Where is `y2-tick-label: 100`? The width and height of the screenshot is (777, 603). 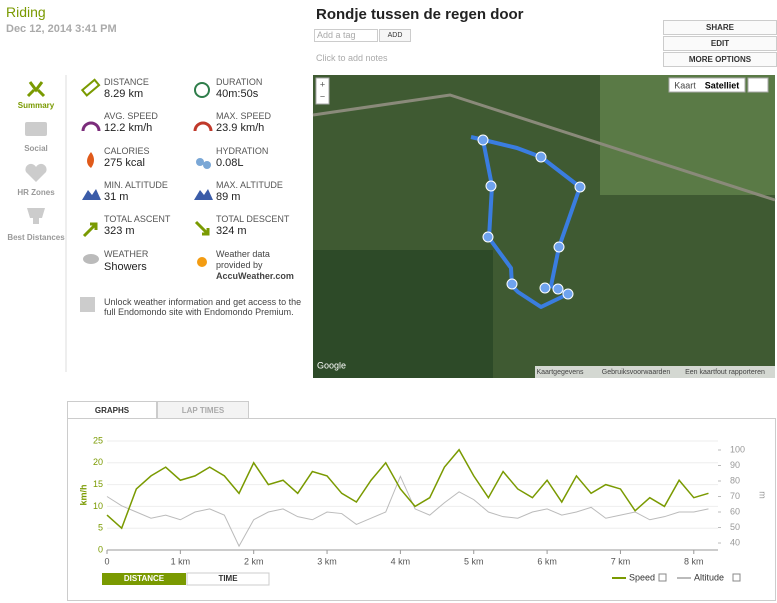
y2-tick-label: 100 is located at coordinates (737, 449).